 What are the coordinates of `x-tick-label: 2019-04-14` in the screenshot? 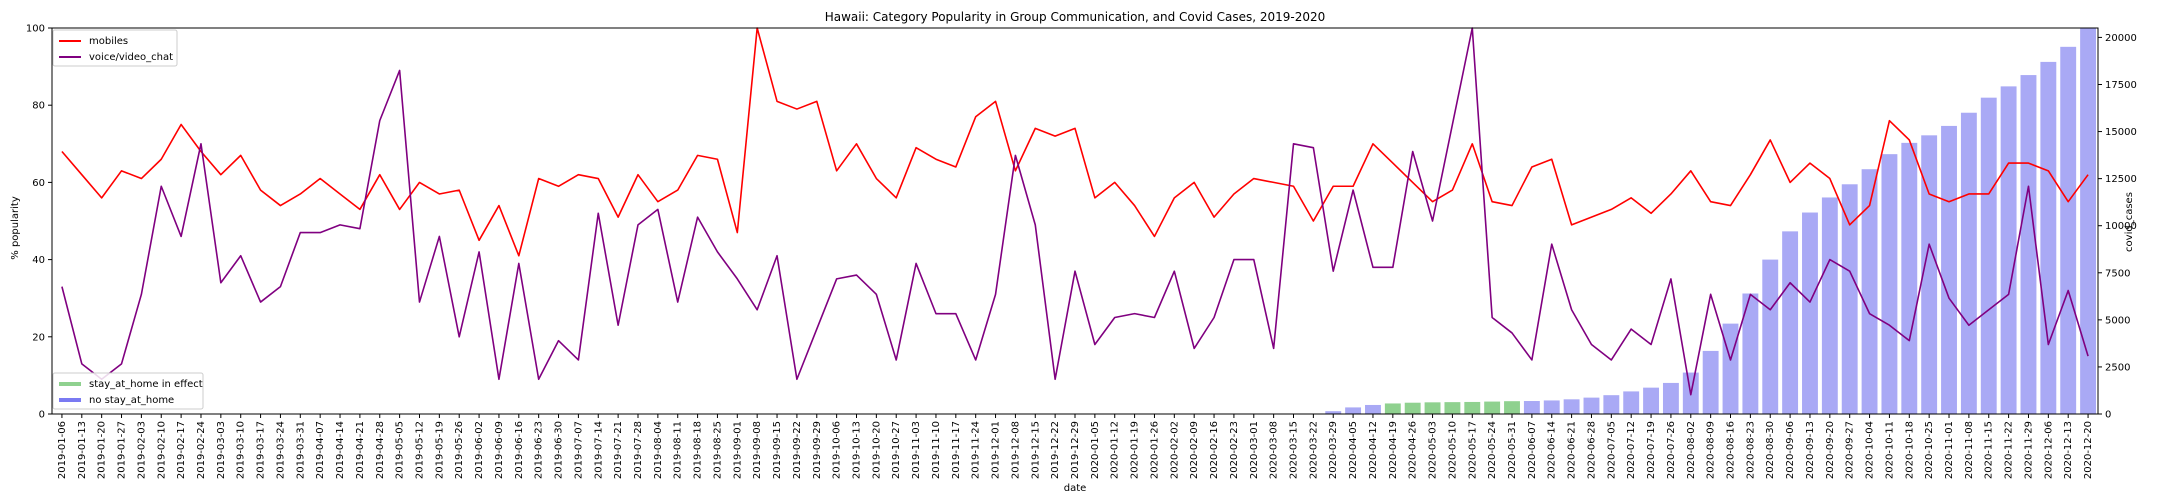 It's located at (340, 450).